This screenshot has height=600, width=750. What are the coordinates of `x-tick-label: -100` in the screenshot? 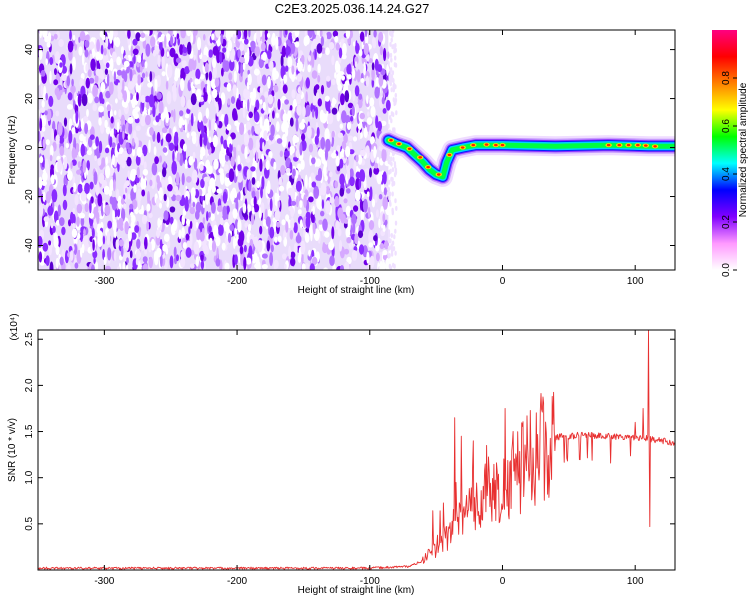 It's located at (370, 581).